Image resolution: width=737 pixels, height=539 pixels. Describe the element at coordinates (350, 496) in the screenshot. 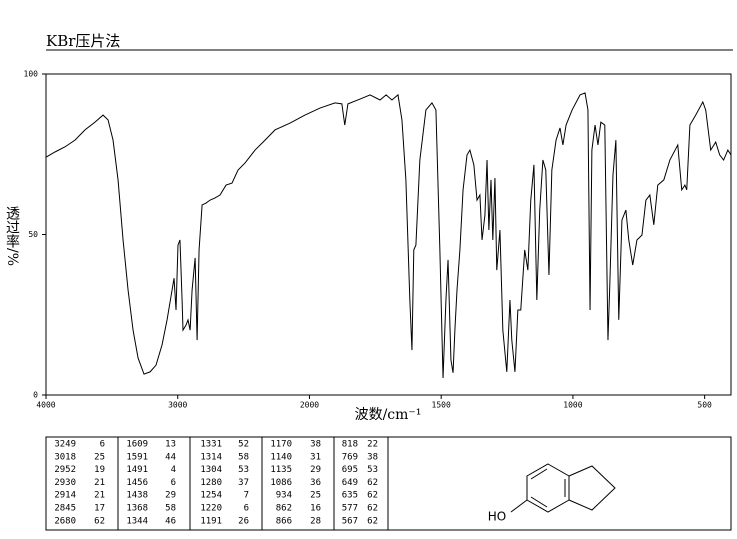

I see `peak-table-cell: 635` at that location.